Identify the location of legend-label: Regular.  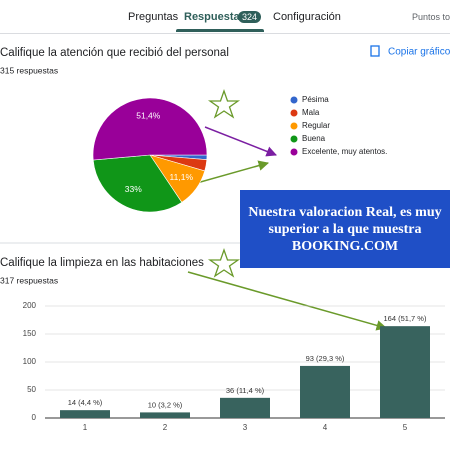
(316, 125).